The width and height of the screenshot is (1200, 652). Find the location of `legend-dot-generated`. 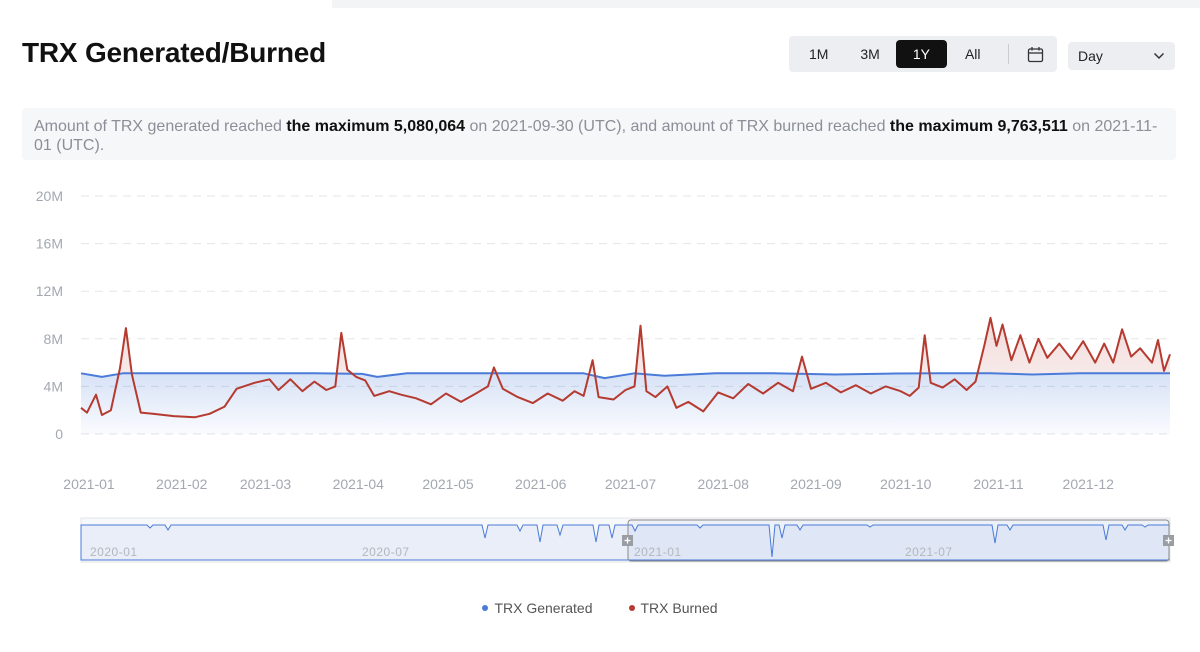

legend-dot-generated is located at coordinates (485, 608).